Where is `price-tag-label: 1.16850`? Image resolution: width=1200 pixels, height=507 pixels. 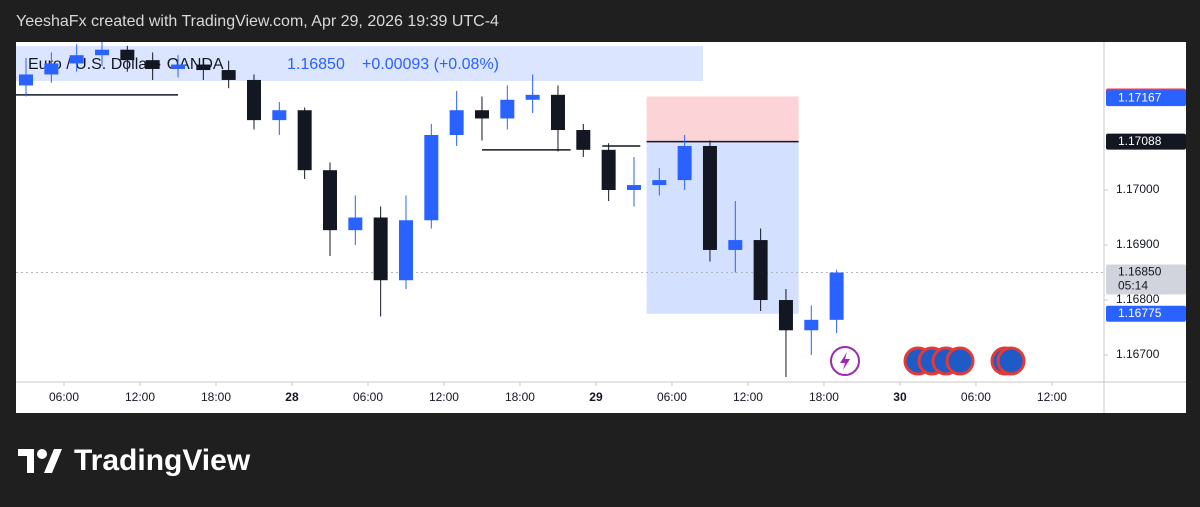 price-tag-label: 1.16850 is located at coordinates (1140, 272).